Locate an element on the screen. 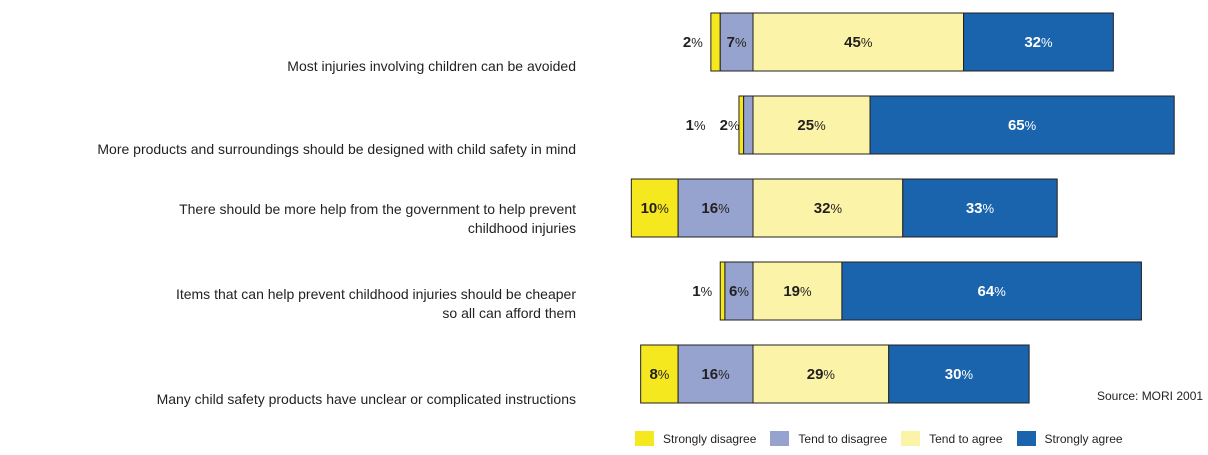  legend-label: Strongly disagree is located at coordinates (710, 438).